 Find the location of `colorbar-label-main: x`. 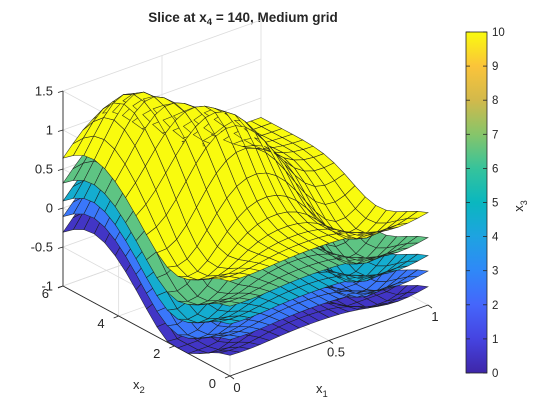

colorbar-label-main: x is located at coordinates (518, 208).